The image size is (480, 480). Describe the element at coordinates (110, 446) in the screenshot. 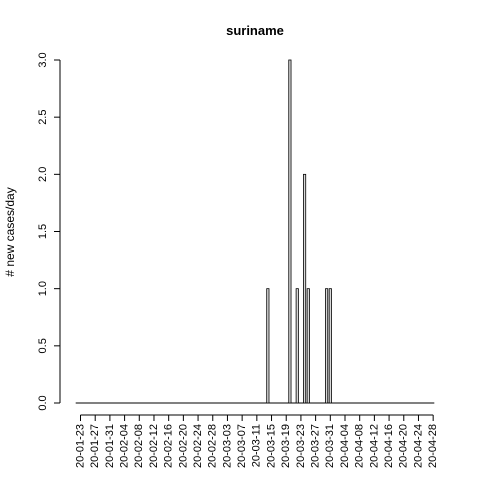

I see `x-tick-label: 20-01-31` at that location.